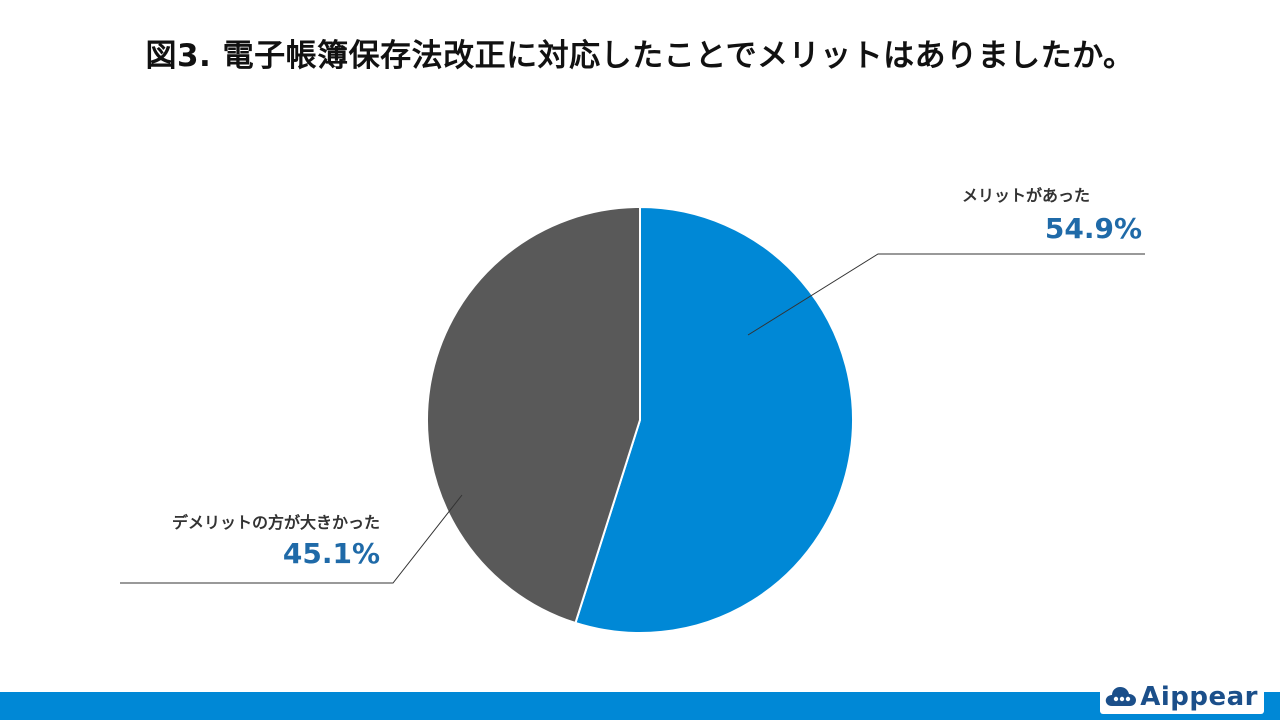 This screenshot has width=1280, height=720. I want to click on brand-logo: Aippear, so click(1182, 697).